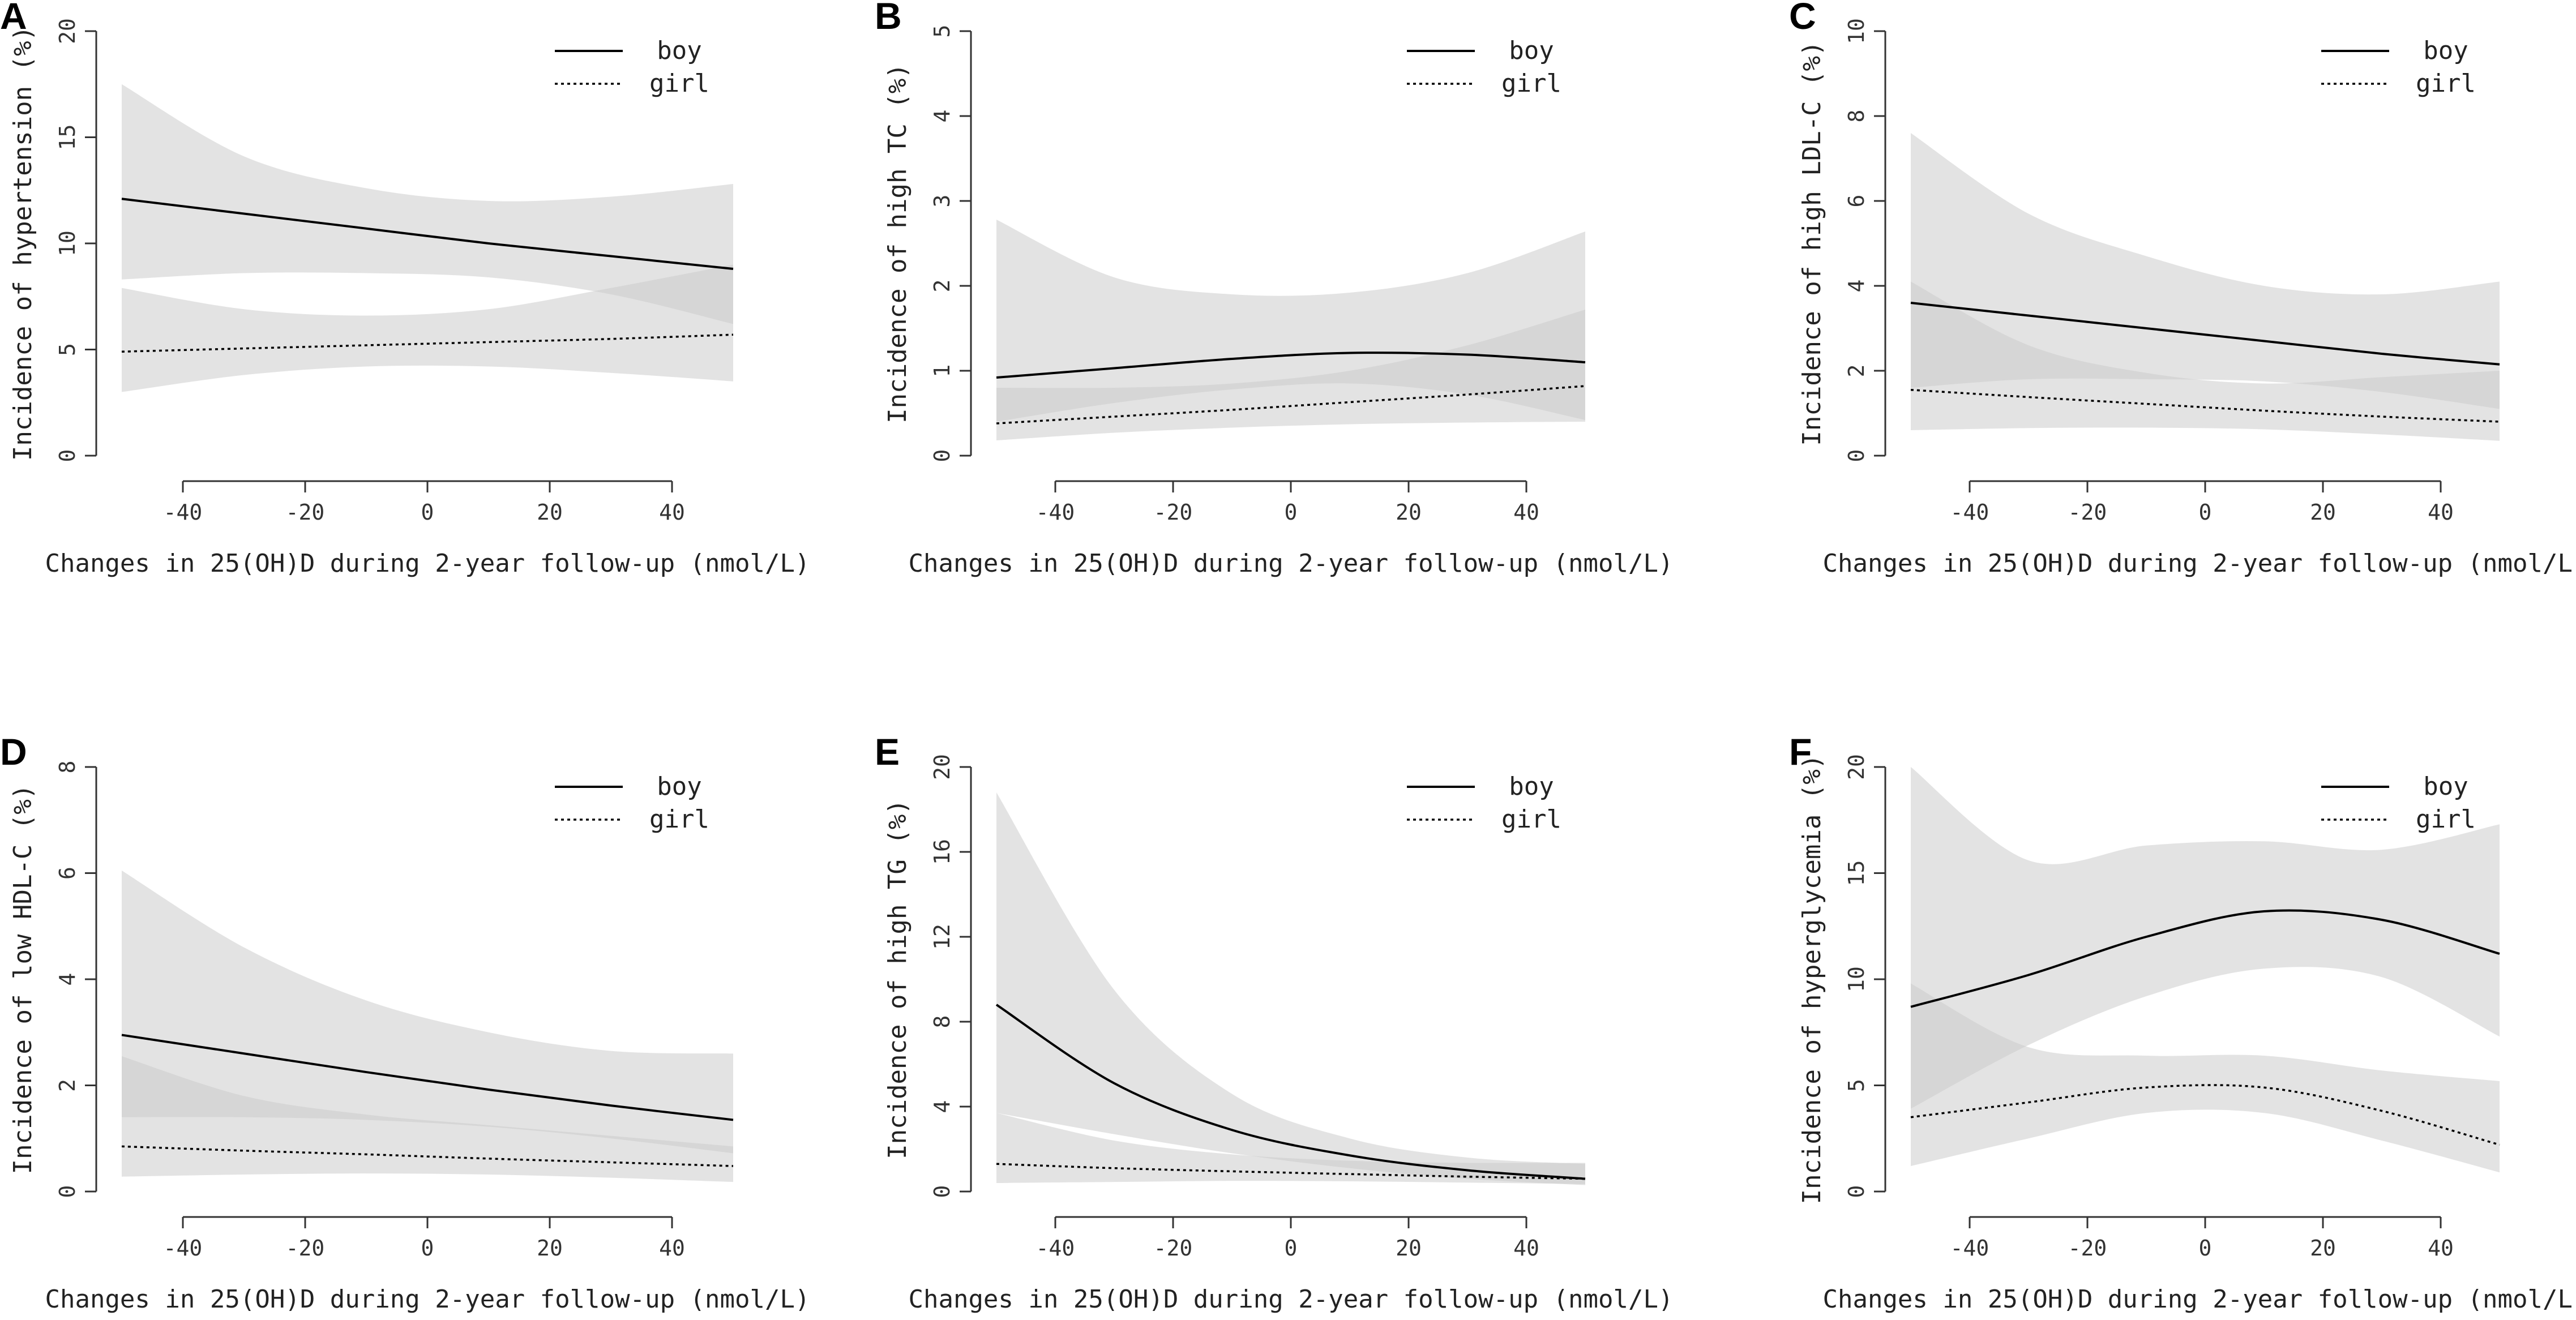 The image size is (2576, 1320). Describe the element at coordinates (1800, 752) in the screenshot. I see `panel-f-letter: F` at that location.